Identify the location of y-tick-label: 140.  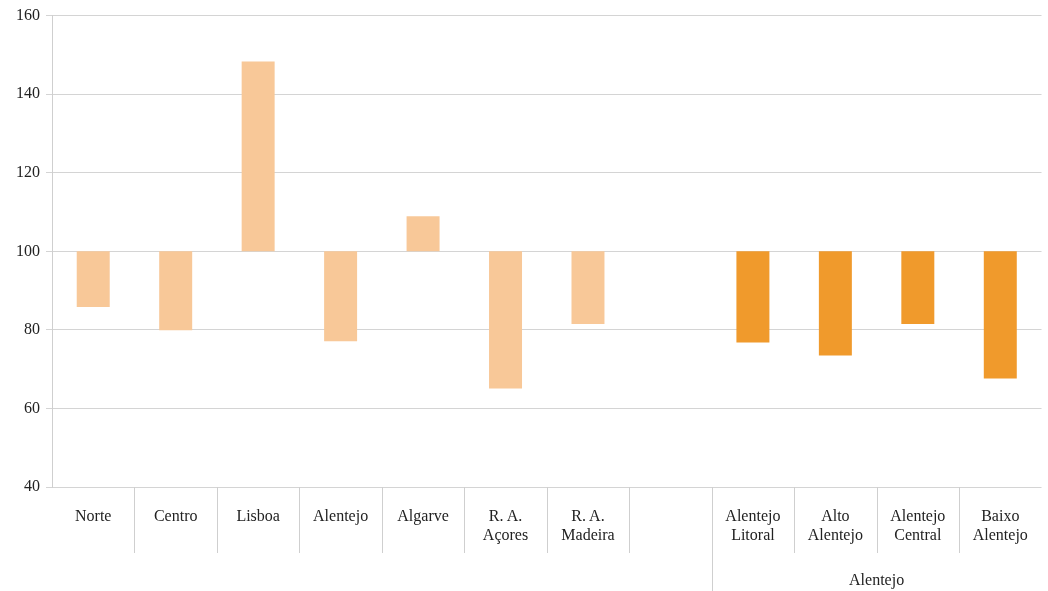
(28, 93).